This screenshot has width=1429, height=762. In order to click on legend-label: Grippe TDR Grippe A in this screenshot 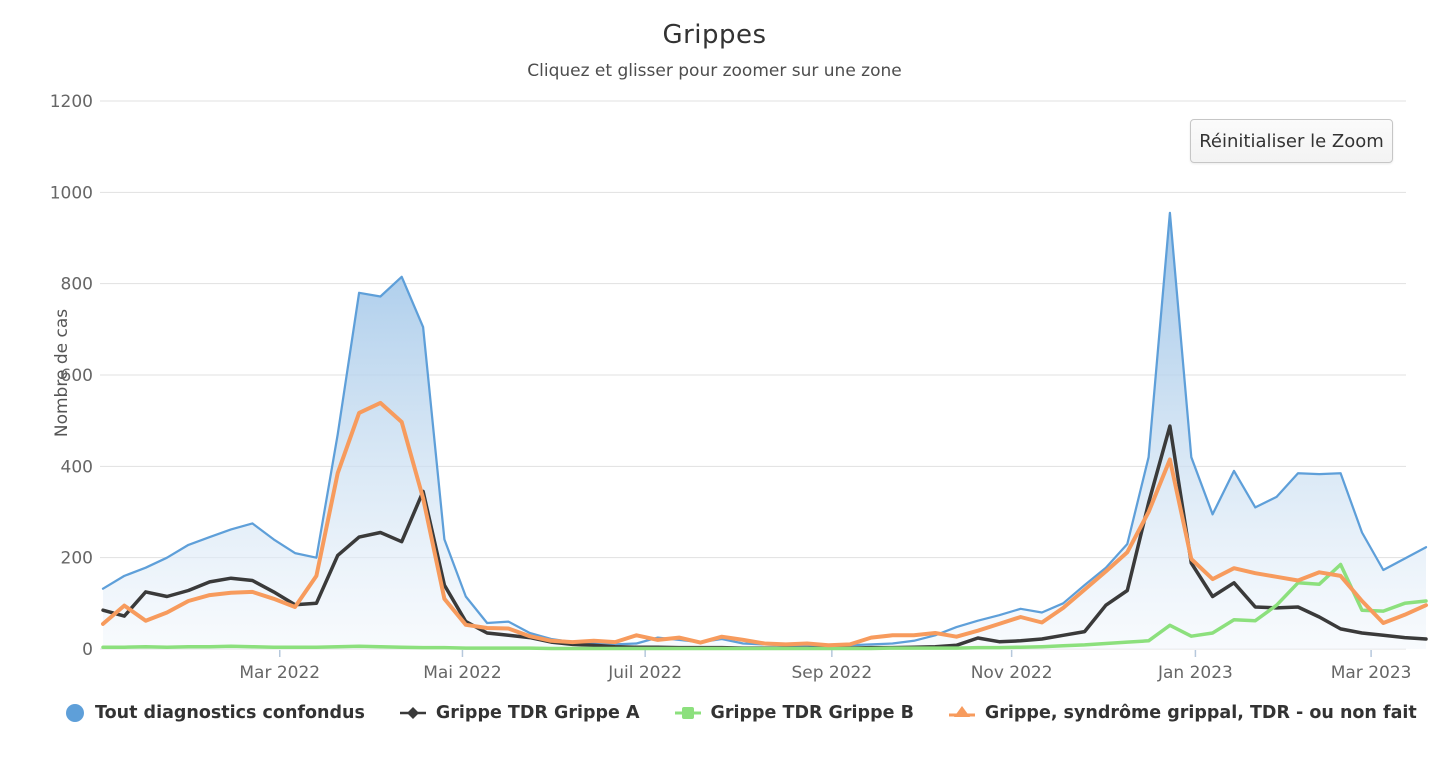, I will do `click(537, 713)`.